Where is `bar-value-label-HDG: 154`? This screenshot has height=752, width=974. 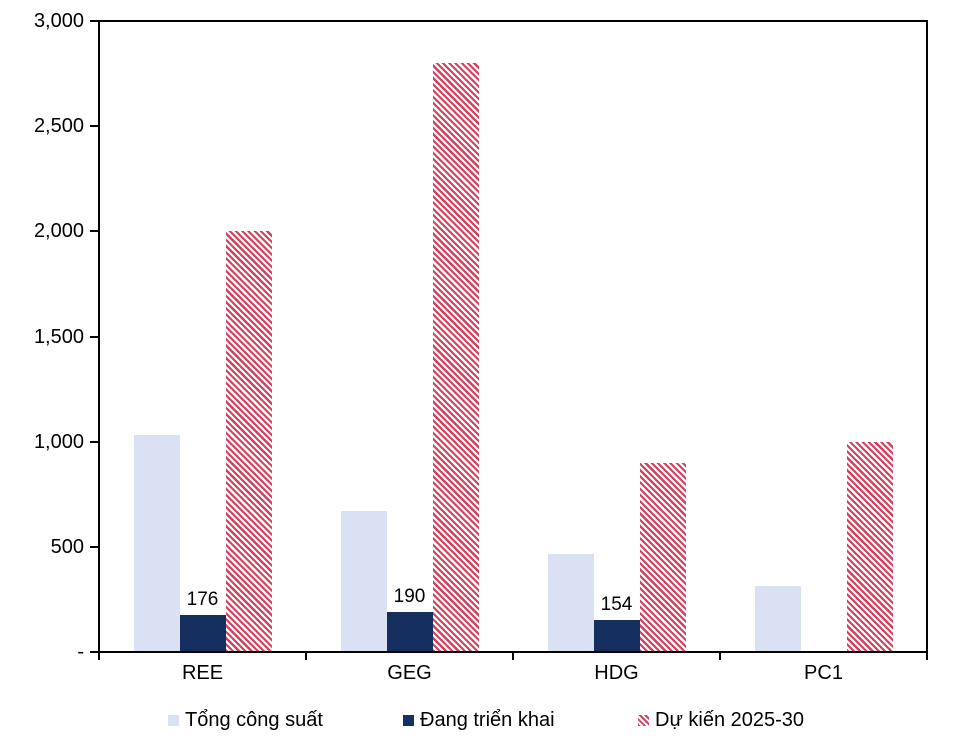
bar-value-label-HDG: 154 is located at coordinates (616, 604).